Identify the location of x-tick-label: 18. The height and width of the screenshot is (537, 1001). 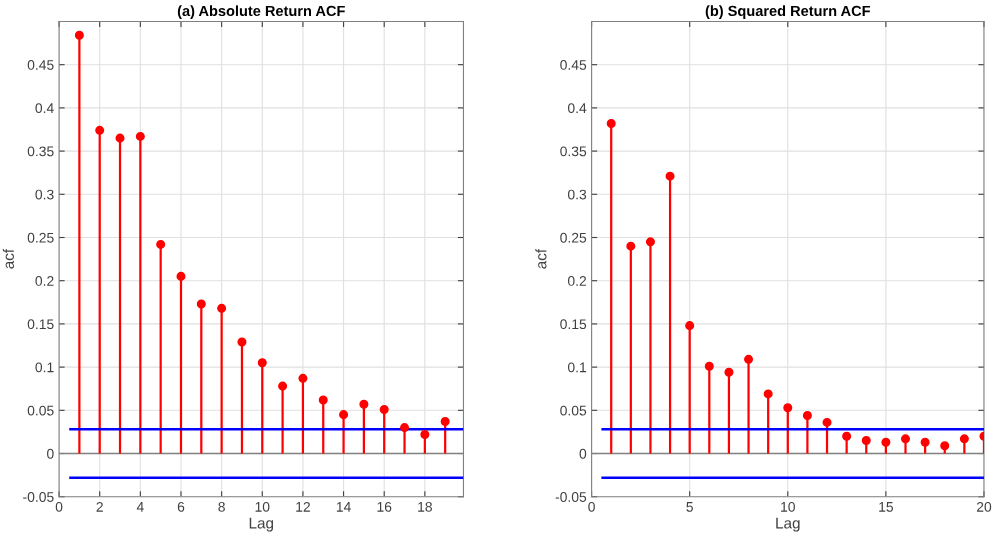
(425, 506).